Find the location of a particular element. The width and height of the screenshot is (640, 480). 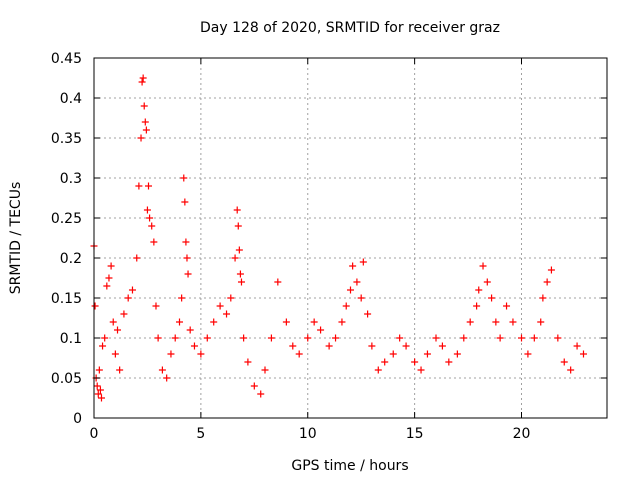

y-tick-label: 0.1 is located at coordinates (71, 339).